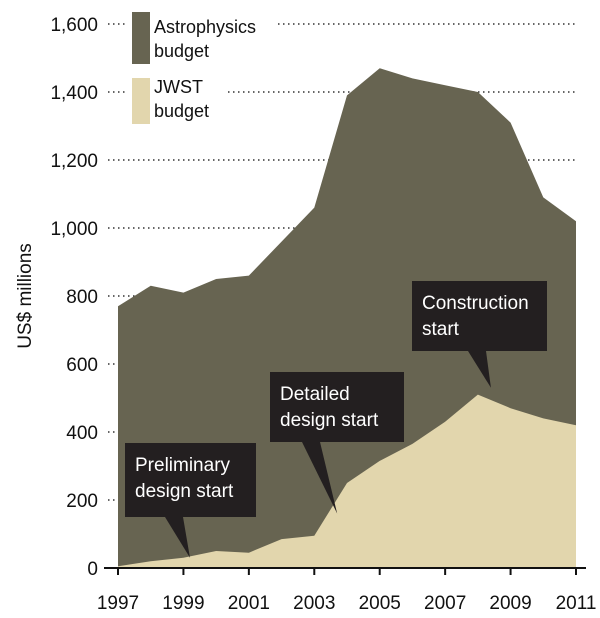  Describe the element at coordinates (178, 87) in the screenshot. I see `legend-label-1-line1: JWST` at that location.